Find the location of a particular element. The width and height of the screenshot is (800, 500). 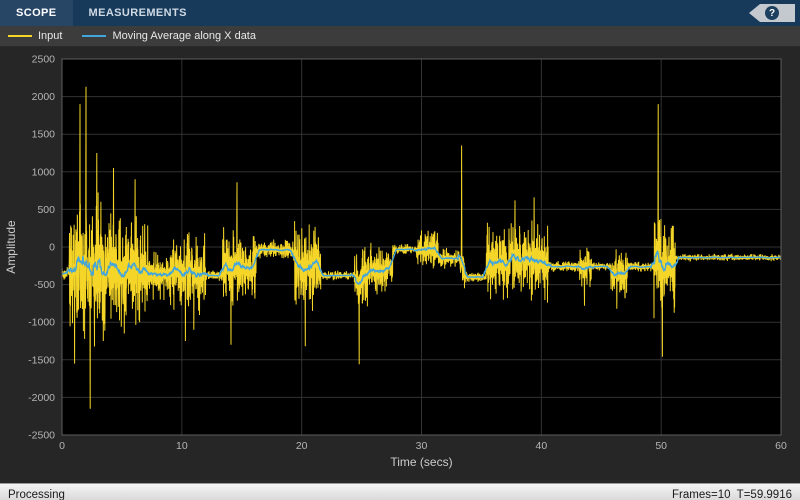

status-frames-time: Frames=10 T=59.9916 is located at coordinates (732, 494).